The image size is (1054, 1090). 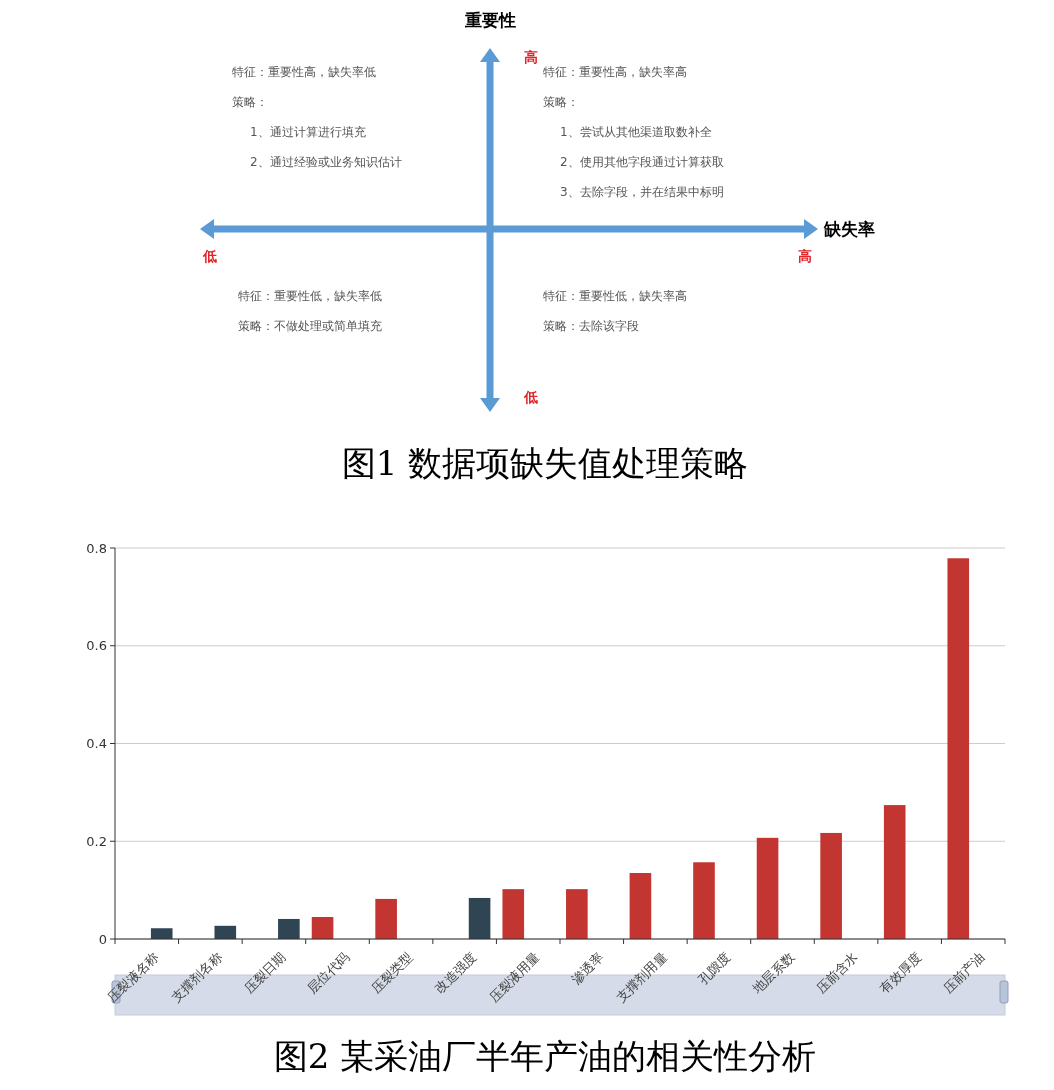 I want to click on text: 1、尝试从其他渠道取数补全, so click(x=636, y=132).